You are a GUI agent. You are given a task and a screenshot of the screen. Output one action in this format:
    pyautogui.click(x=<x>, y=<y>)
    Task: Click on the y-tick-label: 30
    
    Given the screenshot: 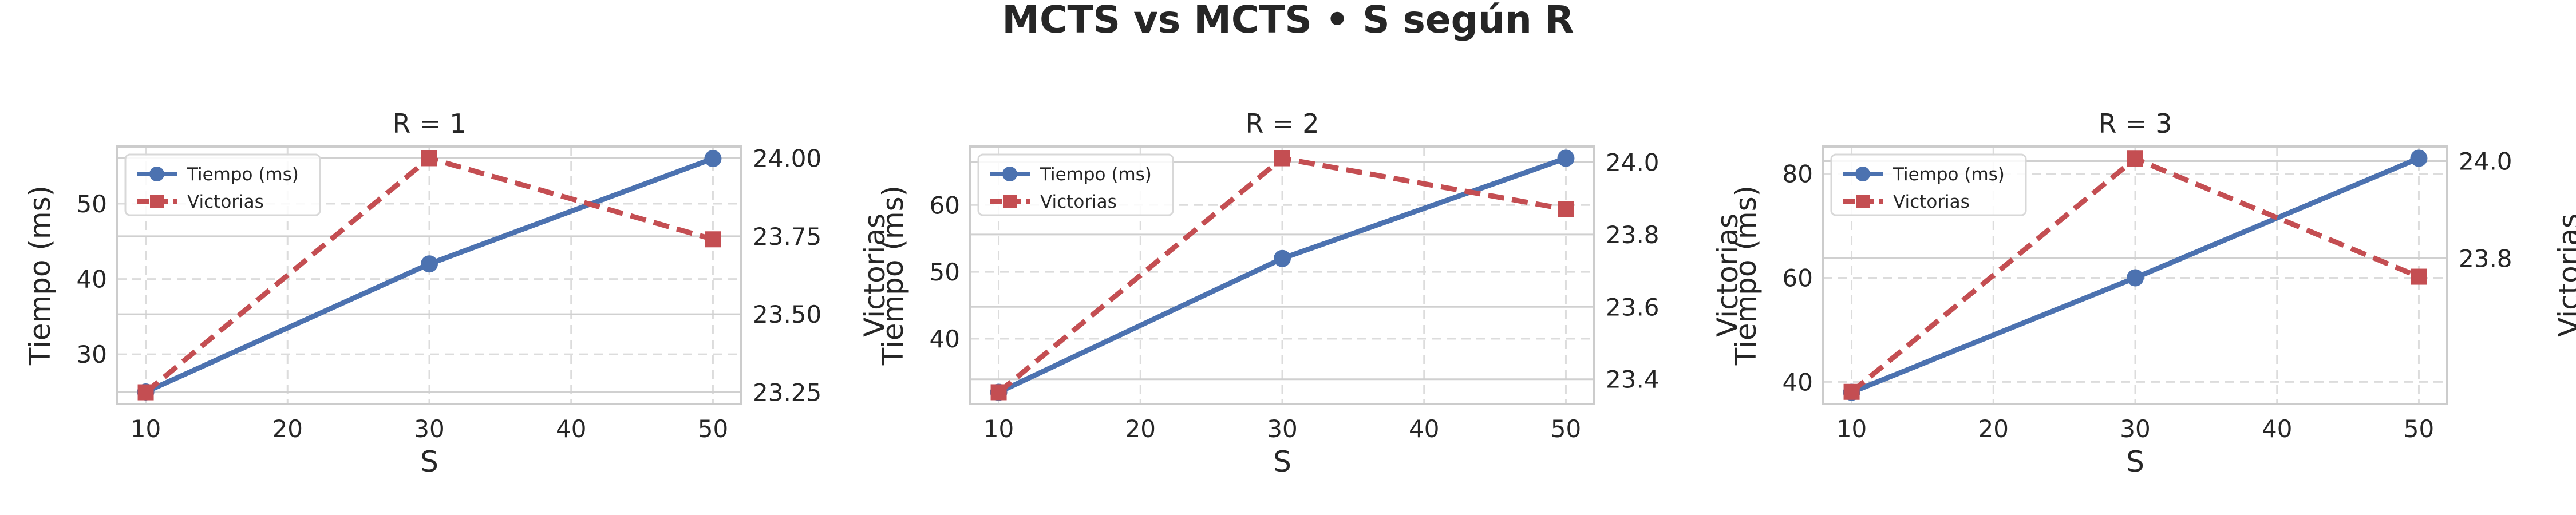 What is the action you would take?
    pyautogui.click(x=92, y=354)
    